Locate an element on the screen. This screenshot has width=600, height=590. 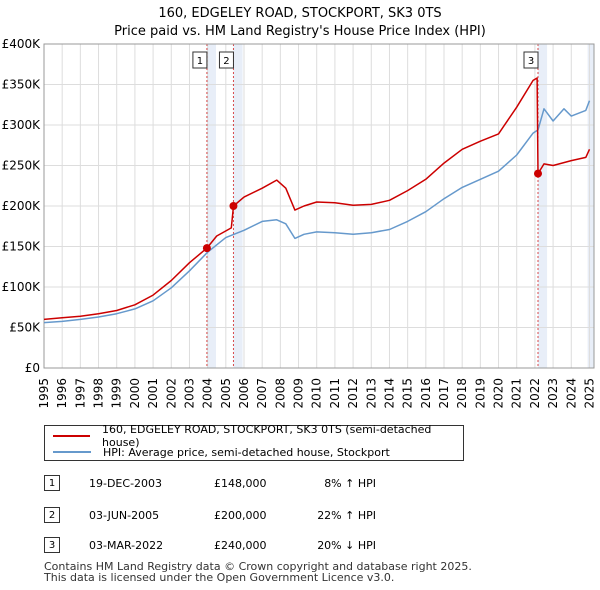
x-tick-label: 2002 is located at coordinates (171, 393).